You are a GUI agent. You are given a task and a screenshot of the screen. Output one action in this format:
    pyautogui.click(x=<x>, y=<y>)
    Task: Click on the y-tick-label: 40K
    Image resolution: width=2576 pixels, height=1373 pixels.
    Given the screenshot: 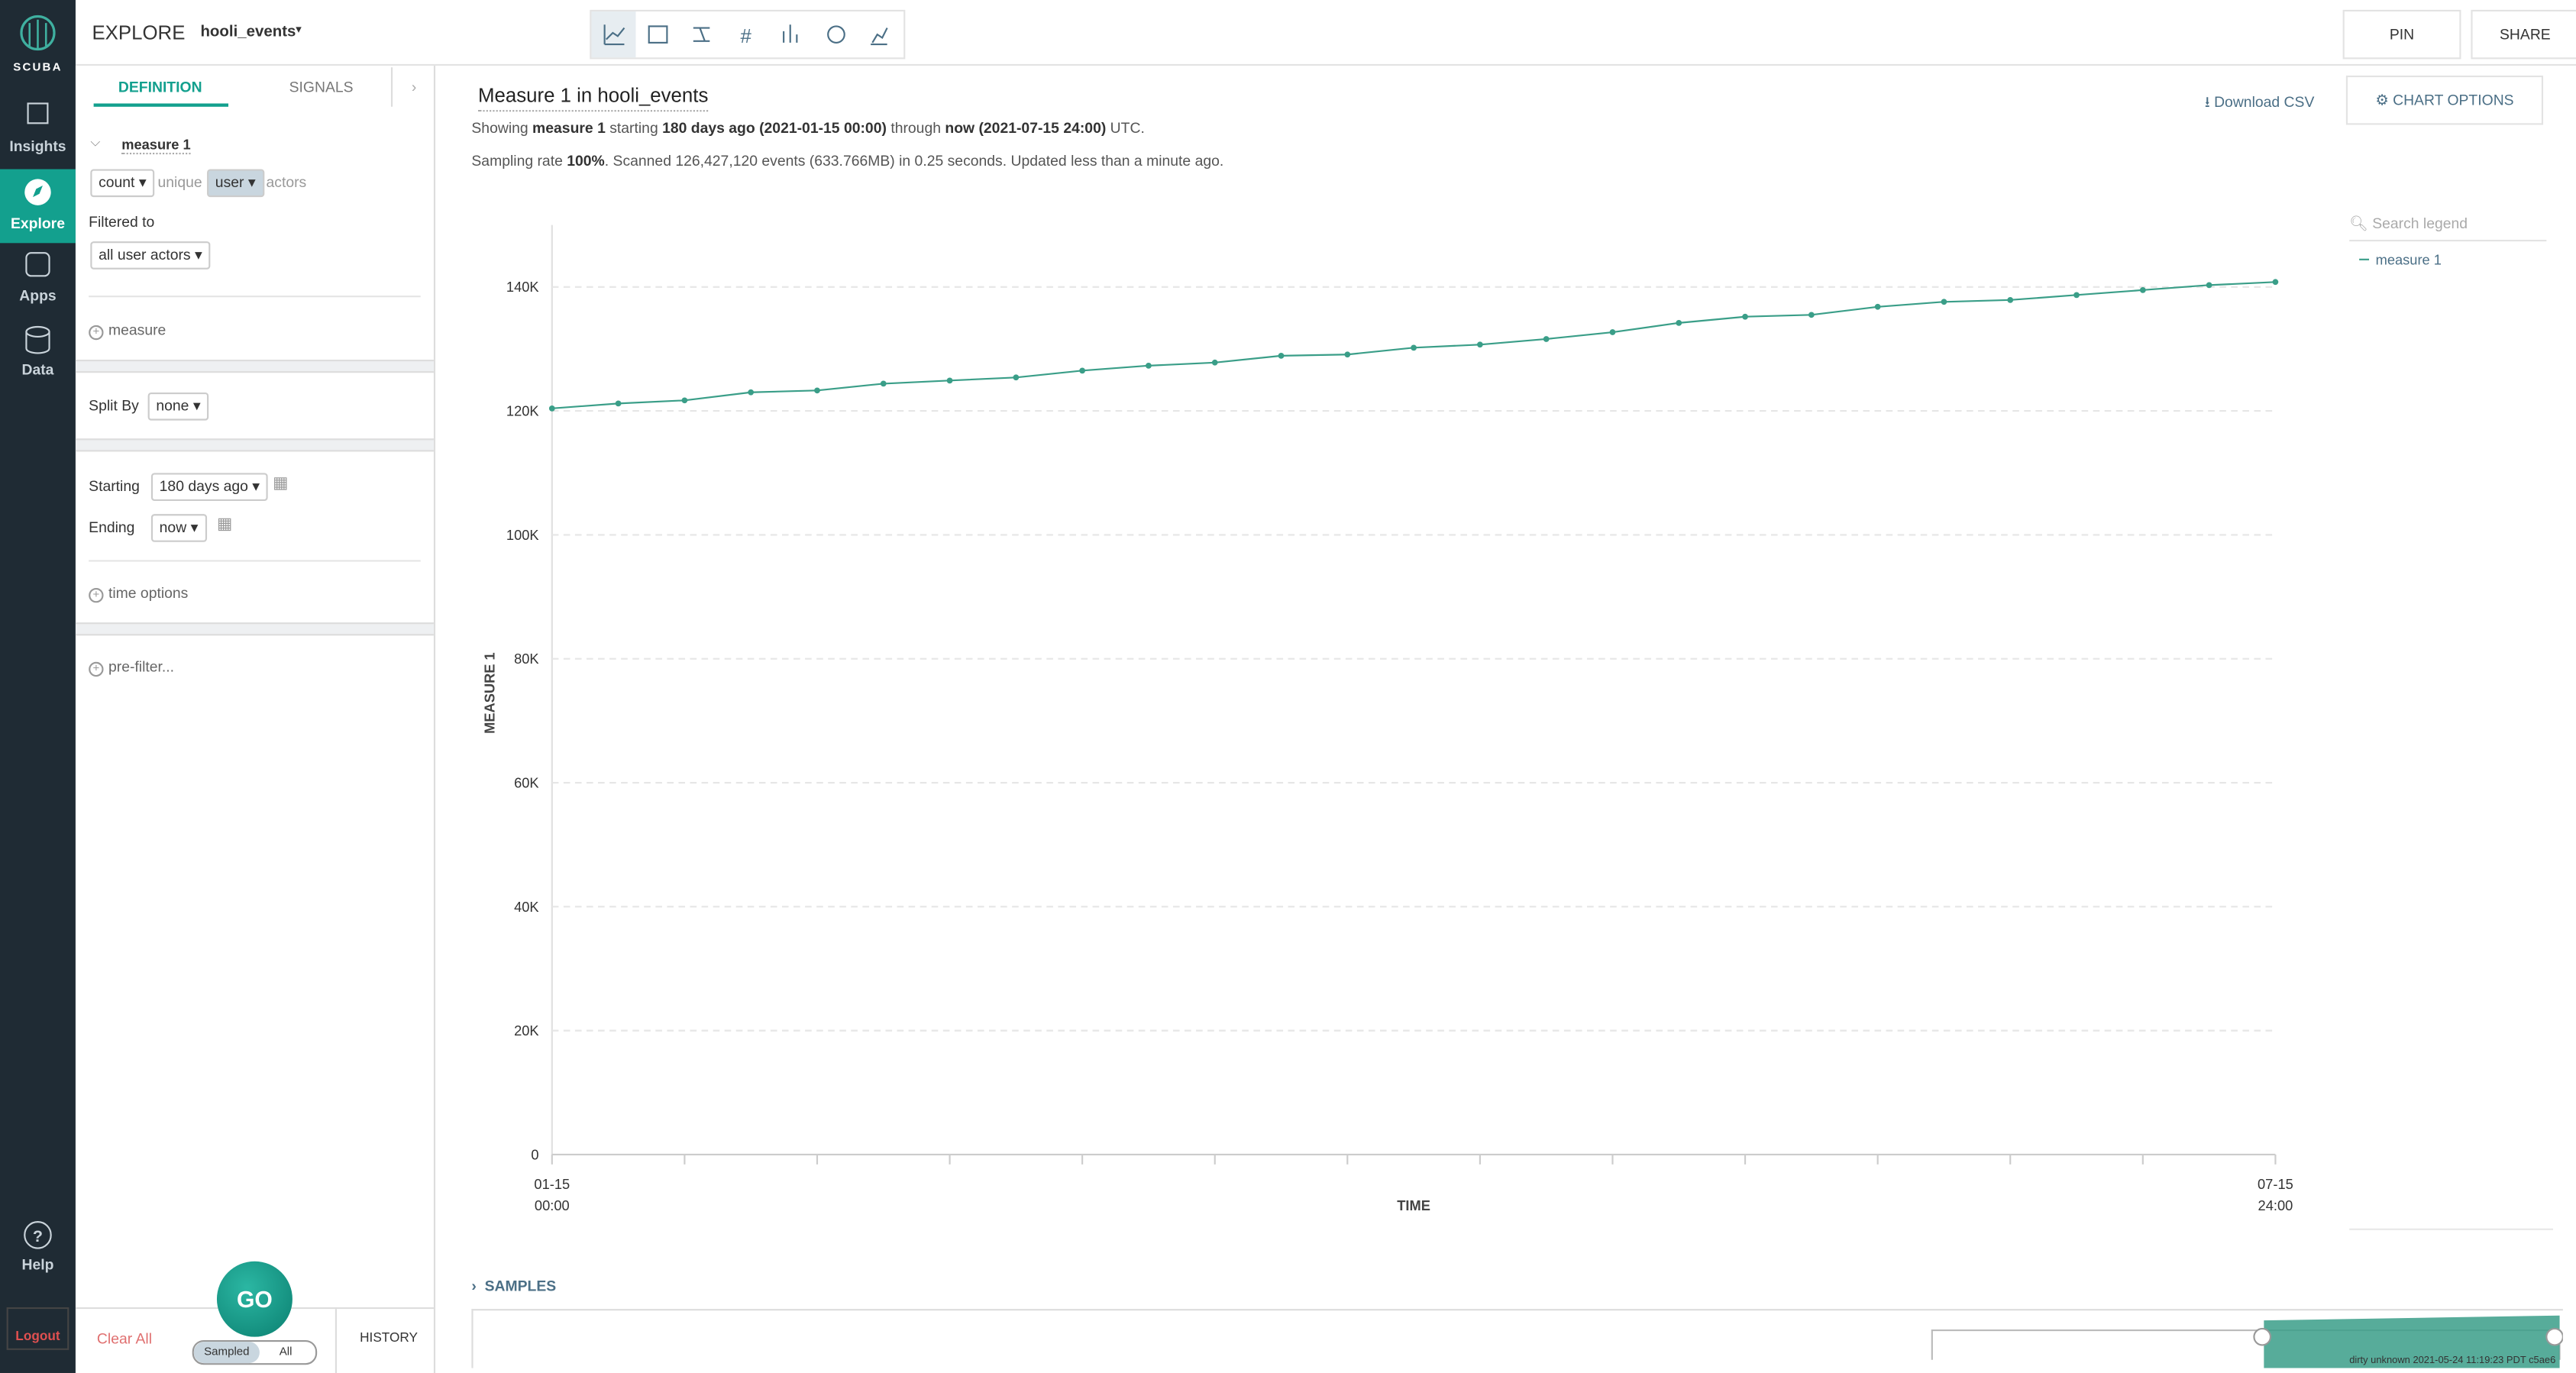 What is the action you would take?
    pyautogui.click(x=526, y=907)
    